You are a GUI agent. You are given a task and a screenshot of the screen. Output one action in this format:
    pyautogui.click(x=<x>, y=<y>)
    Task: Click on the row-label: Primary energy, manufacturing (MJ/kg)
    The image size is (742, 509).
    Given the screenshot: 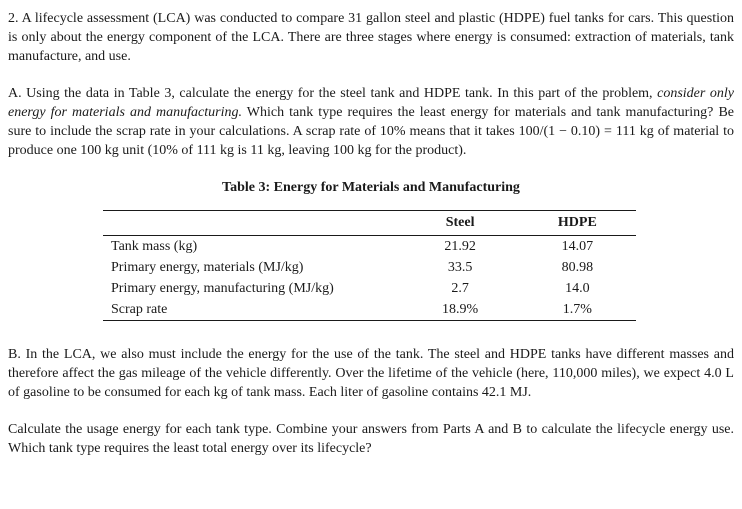 What is the action you would take?
    pyautogui.click(x=222, y=288)
    